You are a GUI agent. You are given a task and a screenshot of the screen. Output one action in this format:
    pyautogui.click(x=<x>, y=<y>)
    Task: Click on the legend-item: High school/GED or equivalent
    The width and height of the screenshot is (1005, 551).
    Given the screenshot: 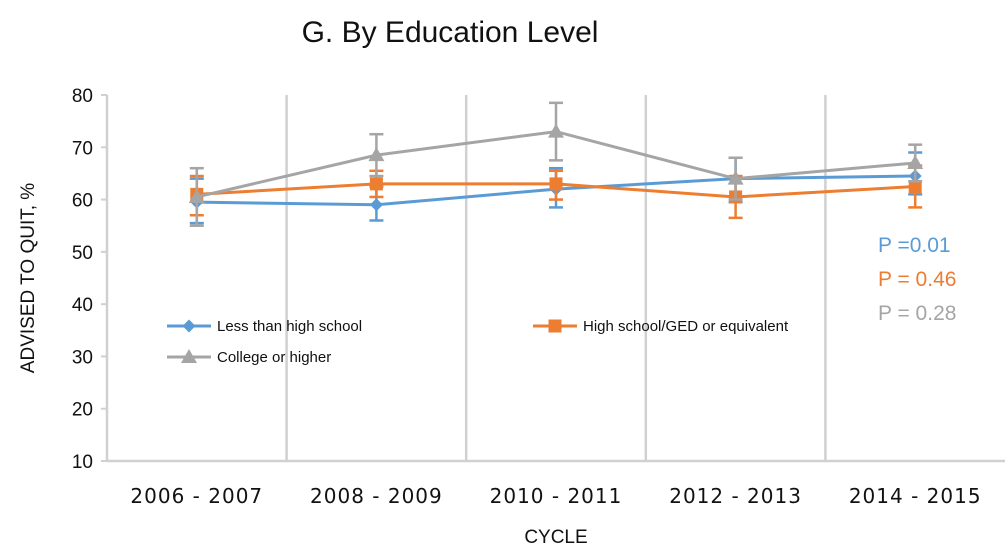 What is the action you would take?
    pyautogui.click(x=661, y=326)
    